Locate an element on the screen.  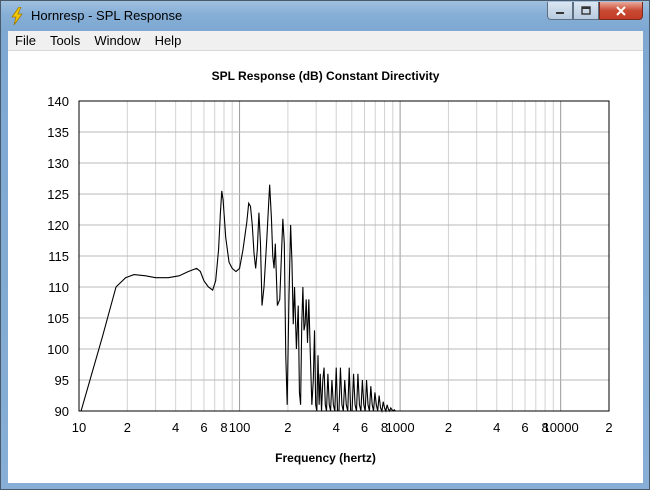
window-title: Hornresp - SPL Response is located at coordinates (107, 15).